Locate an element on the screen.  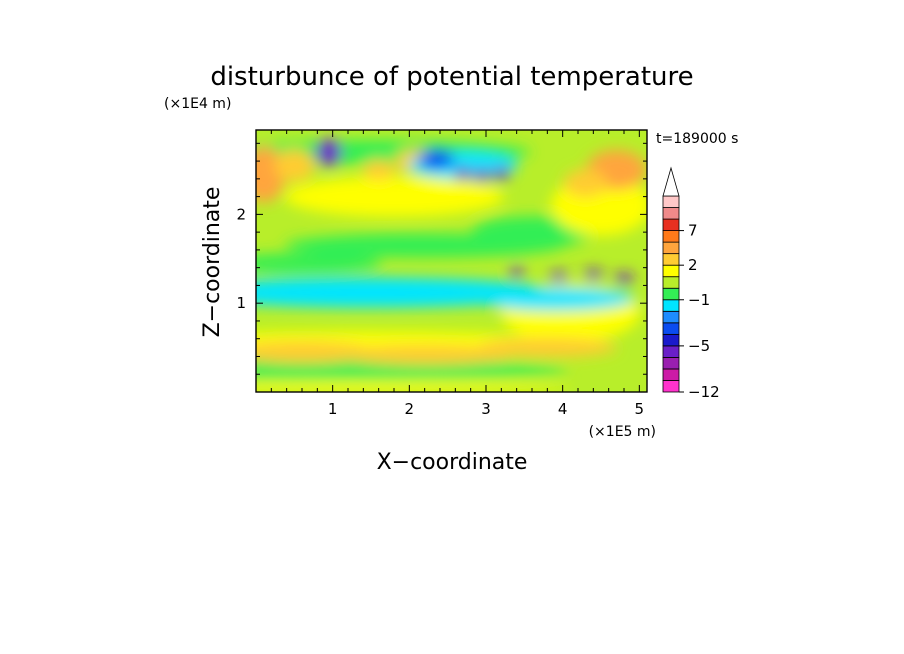
warm-upper-left is located at coordinates (294, 165).